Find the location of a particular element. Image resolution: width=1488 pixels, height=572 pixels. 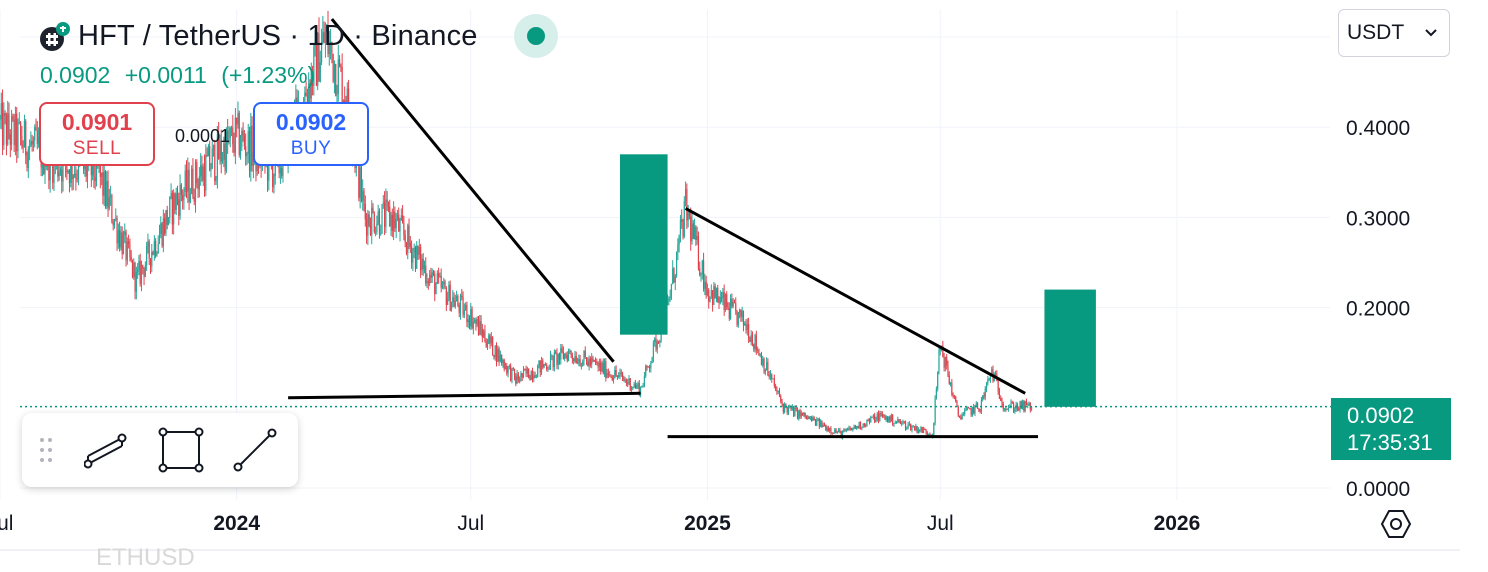

buy-button: 0.0902 BUY is located at coordinates (311, 134).